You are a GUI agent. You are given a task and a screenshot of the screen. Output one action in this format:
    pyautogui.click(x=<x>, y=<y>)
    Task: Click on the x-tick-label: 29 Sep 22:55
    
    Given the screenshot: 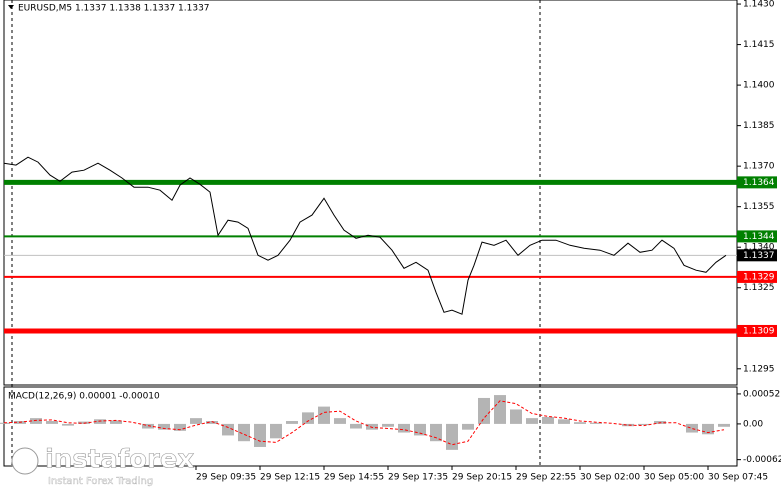 What is the action you would take?
    pyautogui.click(x=546, y=478)
    